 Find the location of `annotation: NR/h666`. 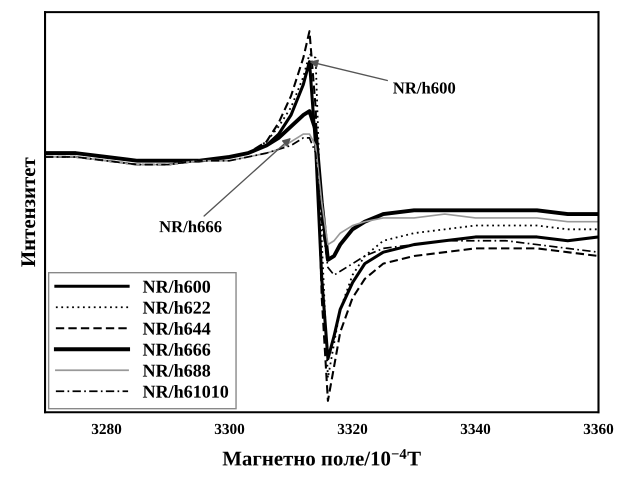

annotation: NR/h666 is located at coordinates (190, 226).